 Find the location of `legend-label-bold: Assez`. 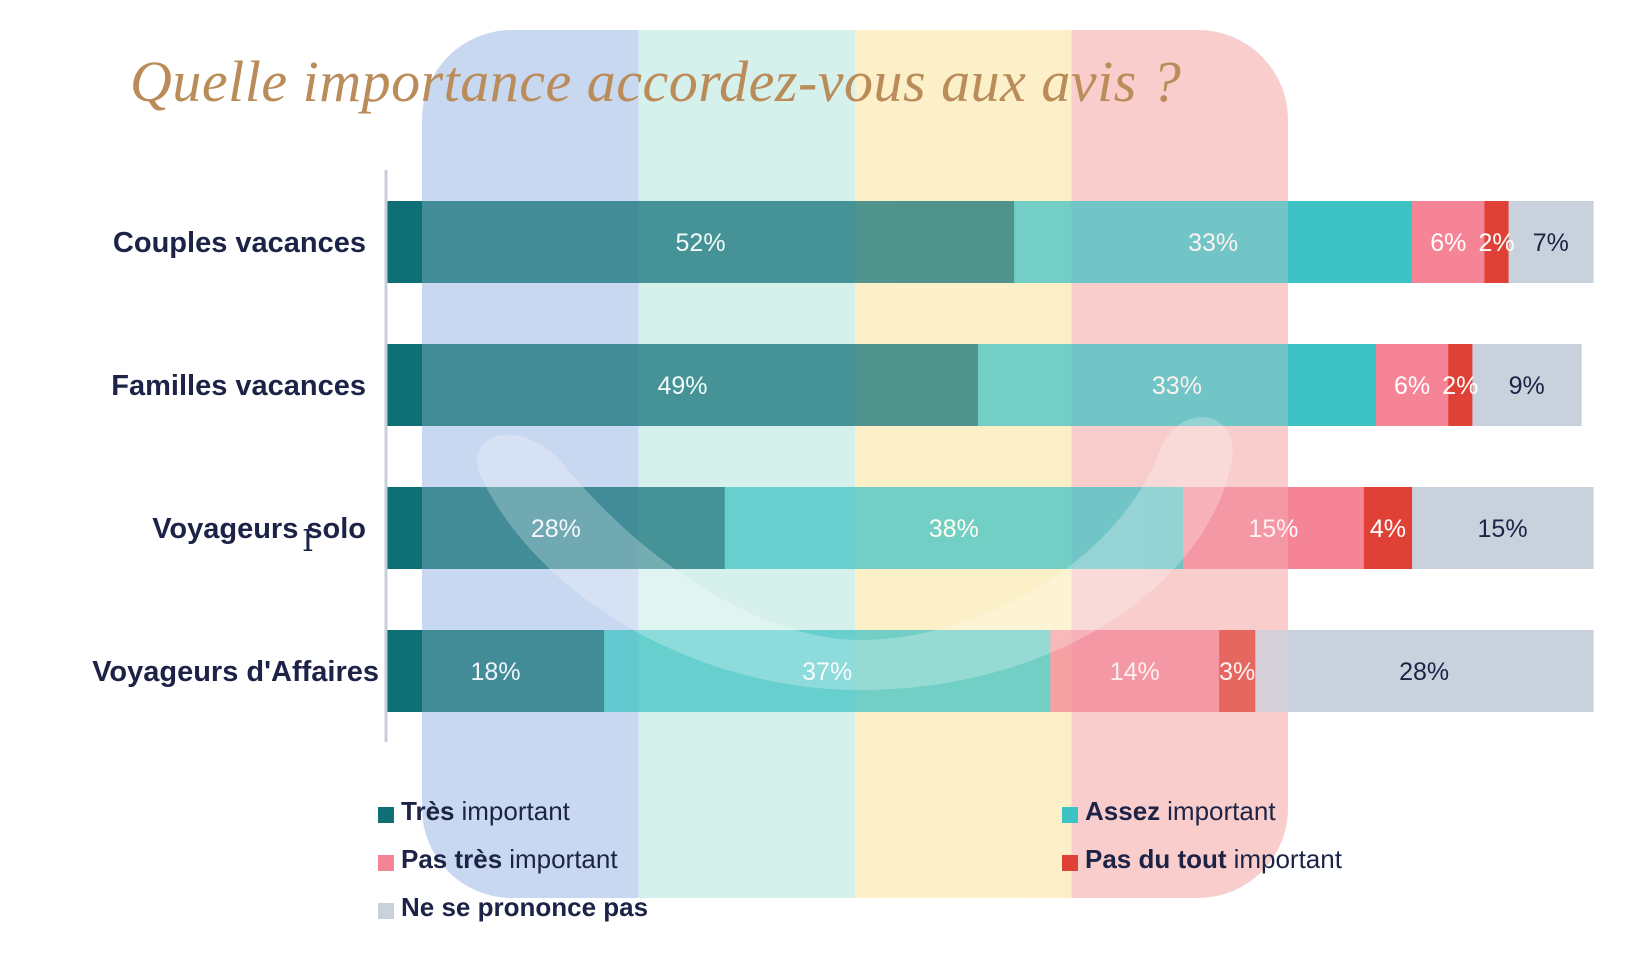

legend-label-bold: Assez is located at coordinates (1123, 811).